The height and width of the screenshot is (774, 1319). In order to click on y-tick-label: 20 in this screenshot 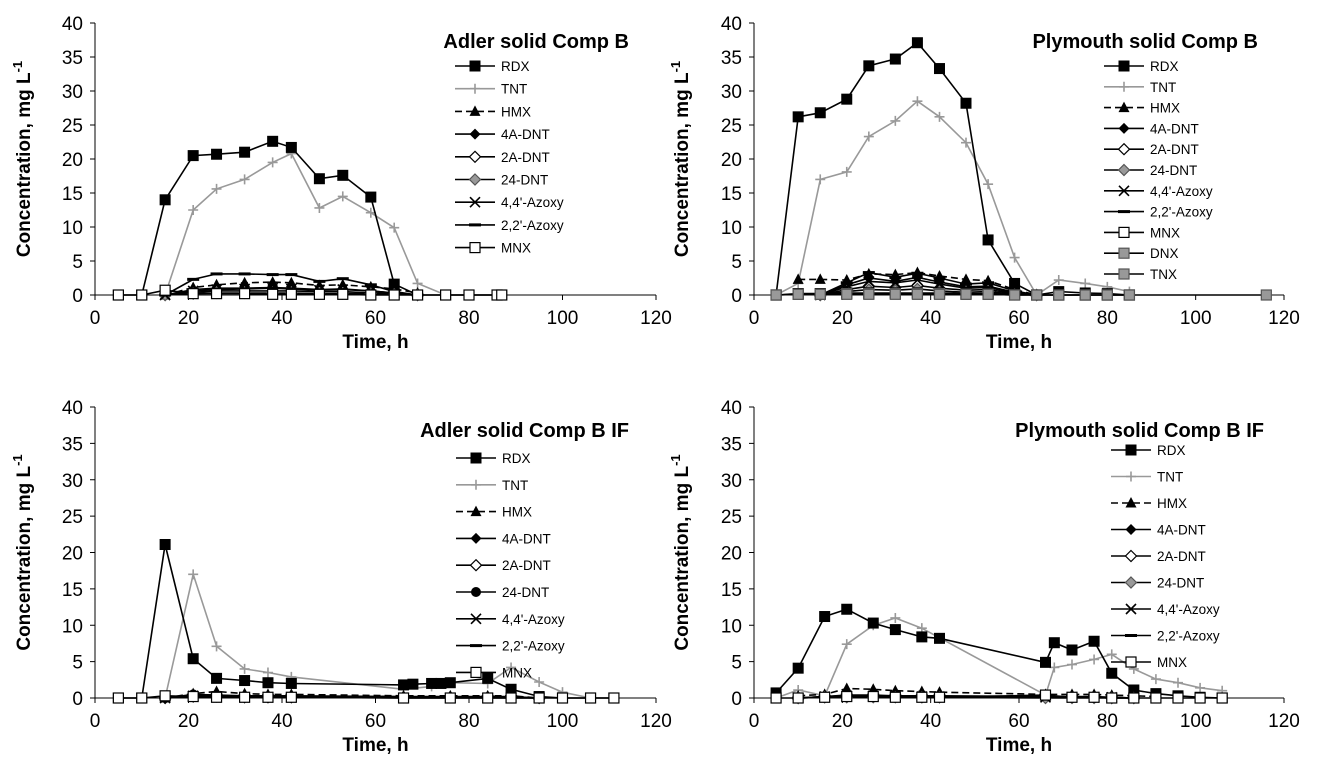, I will do `click(731, 554)`.